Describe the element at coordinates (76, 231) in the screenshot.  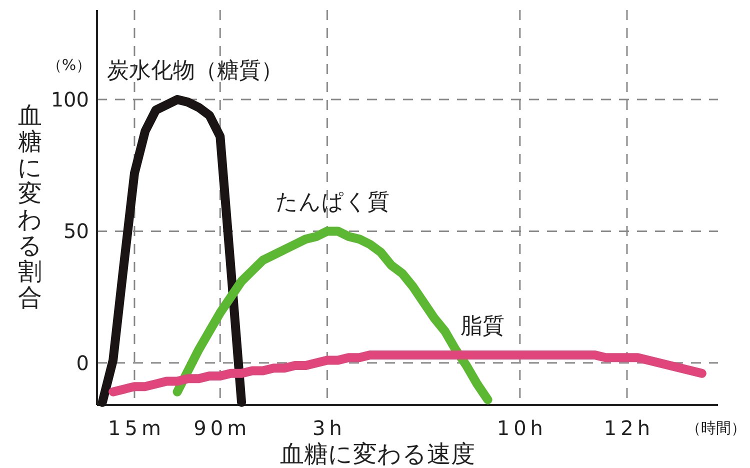
I see `y-tick-label: 50` at that location.